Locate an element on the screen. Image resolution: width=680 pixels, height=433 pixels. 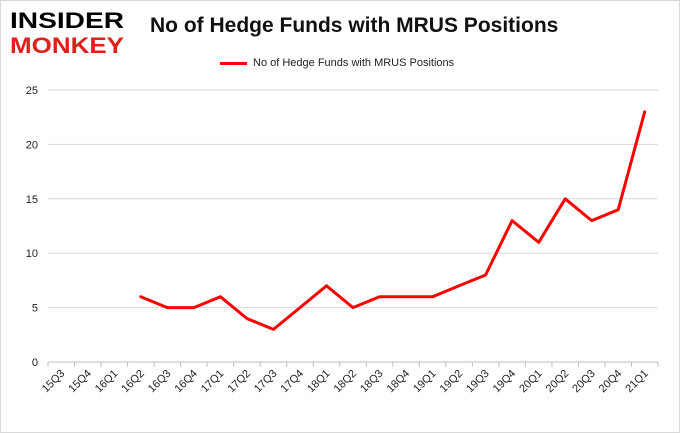
x-tick-label: 17Q3 is located at coordinates (266, 382).